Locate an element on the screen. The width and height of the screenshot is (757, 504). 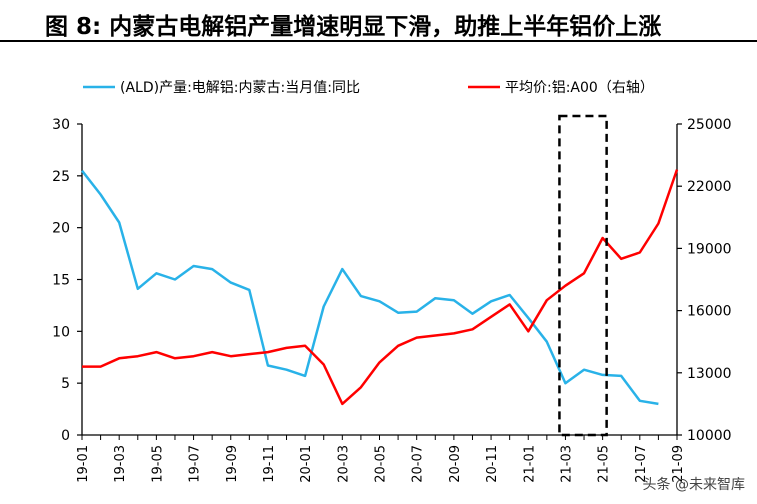
right-tick-label: 10000 is located at coordinates (709, 436).